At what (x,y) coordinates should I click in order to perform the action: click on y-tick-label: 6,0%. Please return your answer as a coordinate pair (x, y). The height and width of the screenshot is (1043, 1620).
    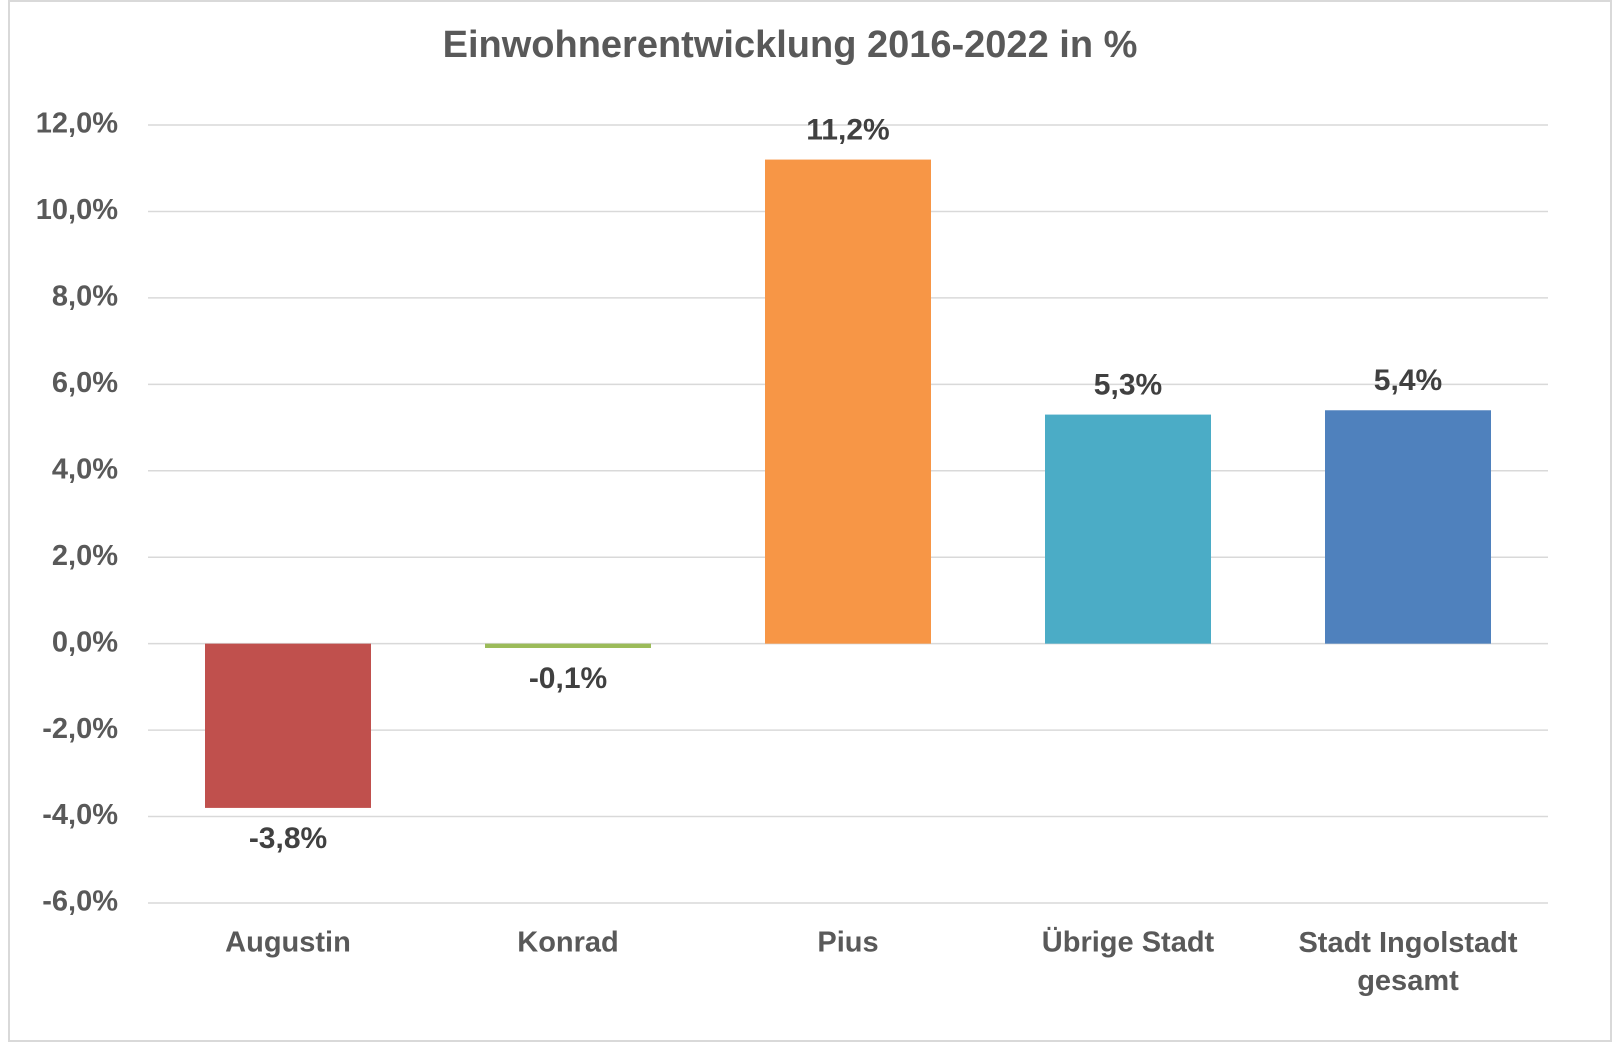
    Looking at the image, I should click on (85, 383).